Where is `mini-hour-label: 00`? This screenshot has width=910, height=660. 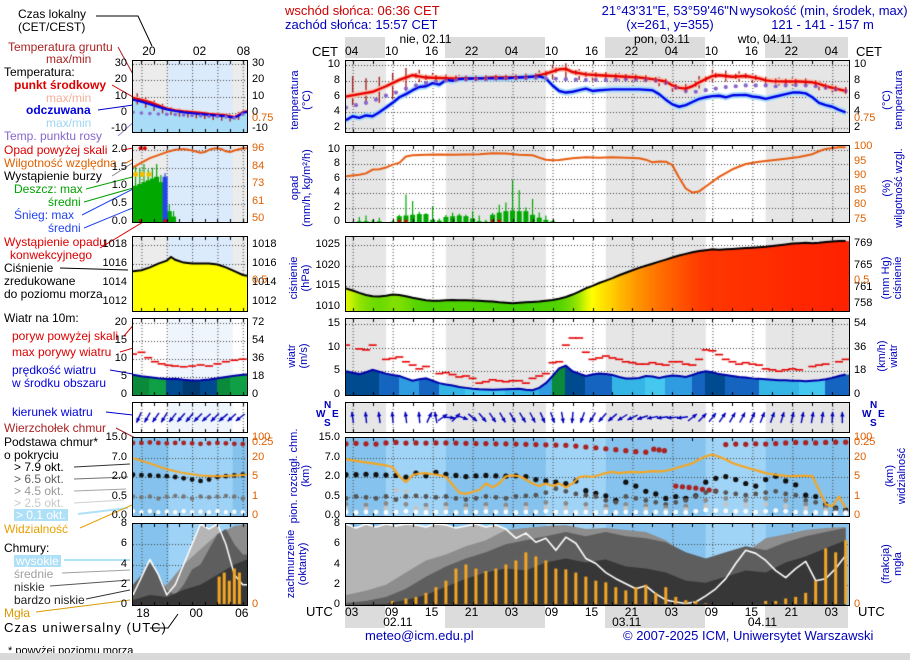
mini-hour-label: 00 is located at coordinates (196, 613).